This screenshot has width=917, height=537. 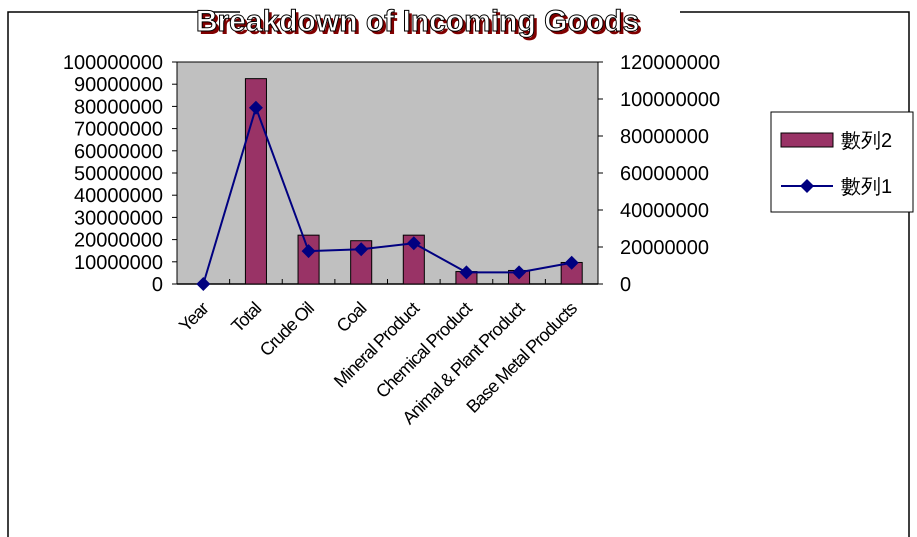 I want to click on x-tick-label: Year, so click(x=194, y=317).